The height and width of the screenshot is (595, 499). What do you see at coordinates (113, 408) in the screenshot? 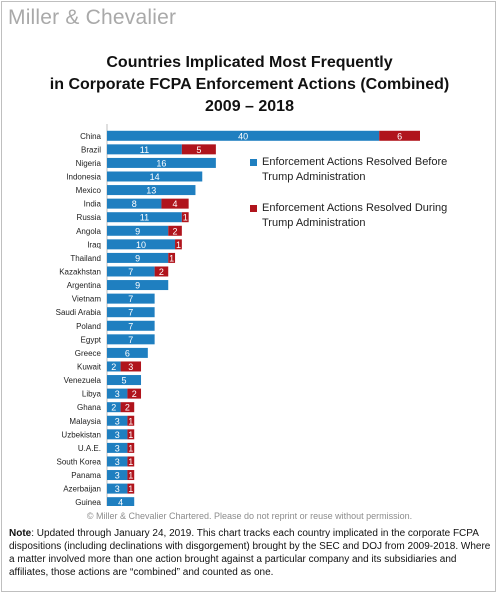
I see `data-label-ghana-before: 2` at bounding box center [113, 408].